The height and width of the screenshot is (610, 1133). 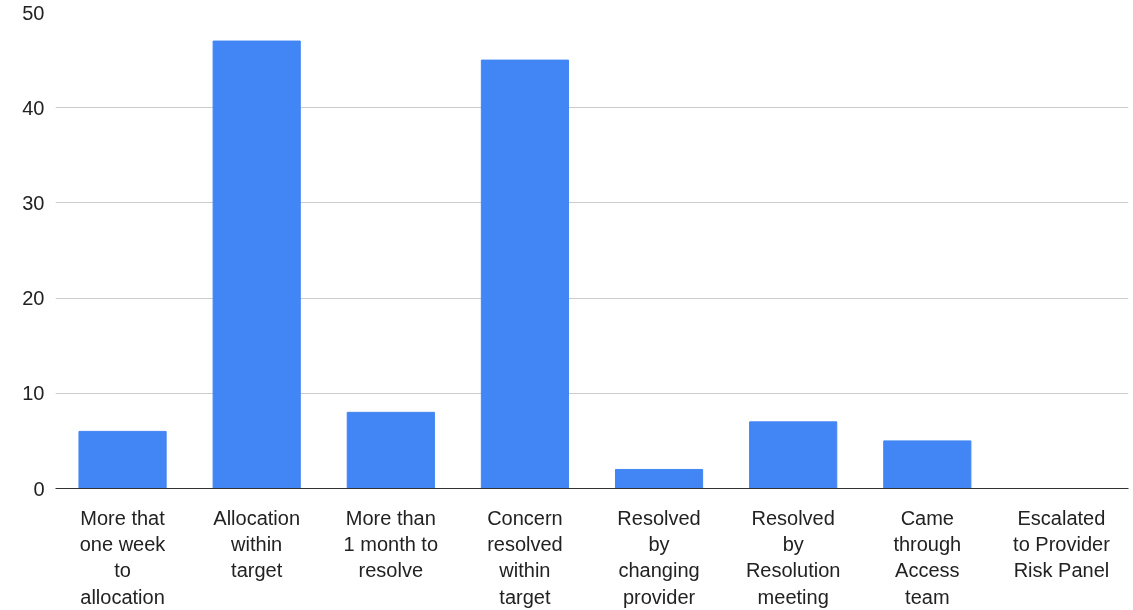 I want to click on x-tick-label: More that one week to allocation, so click(x=123, y=557).